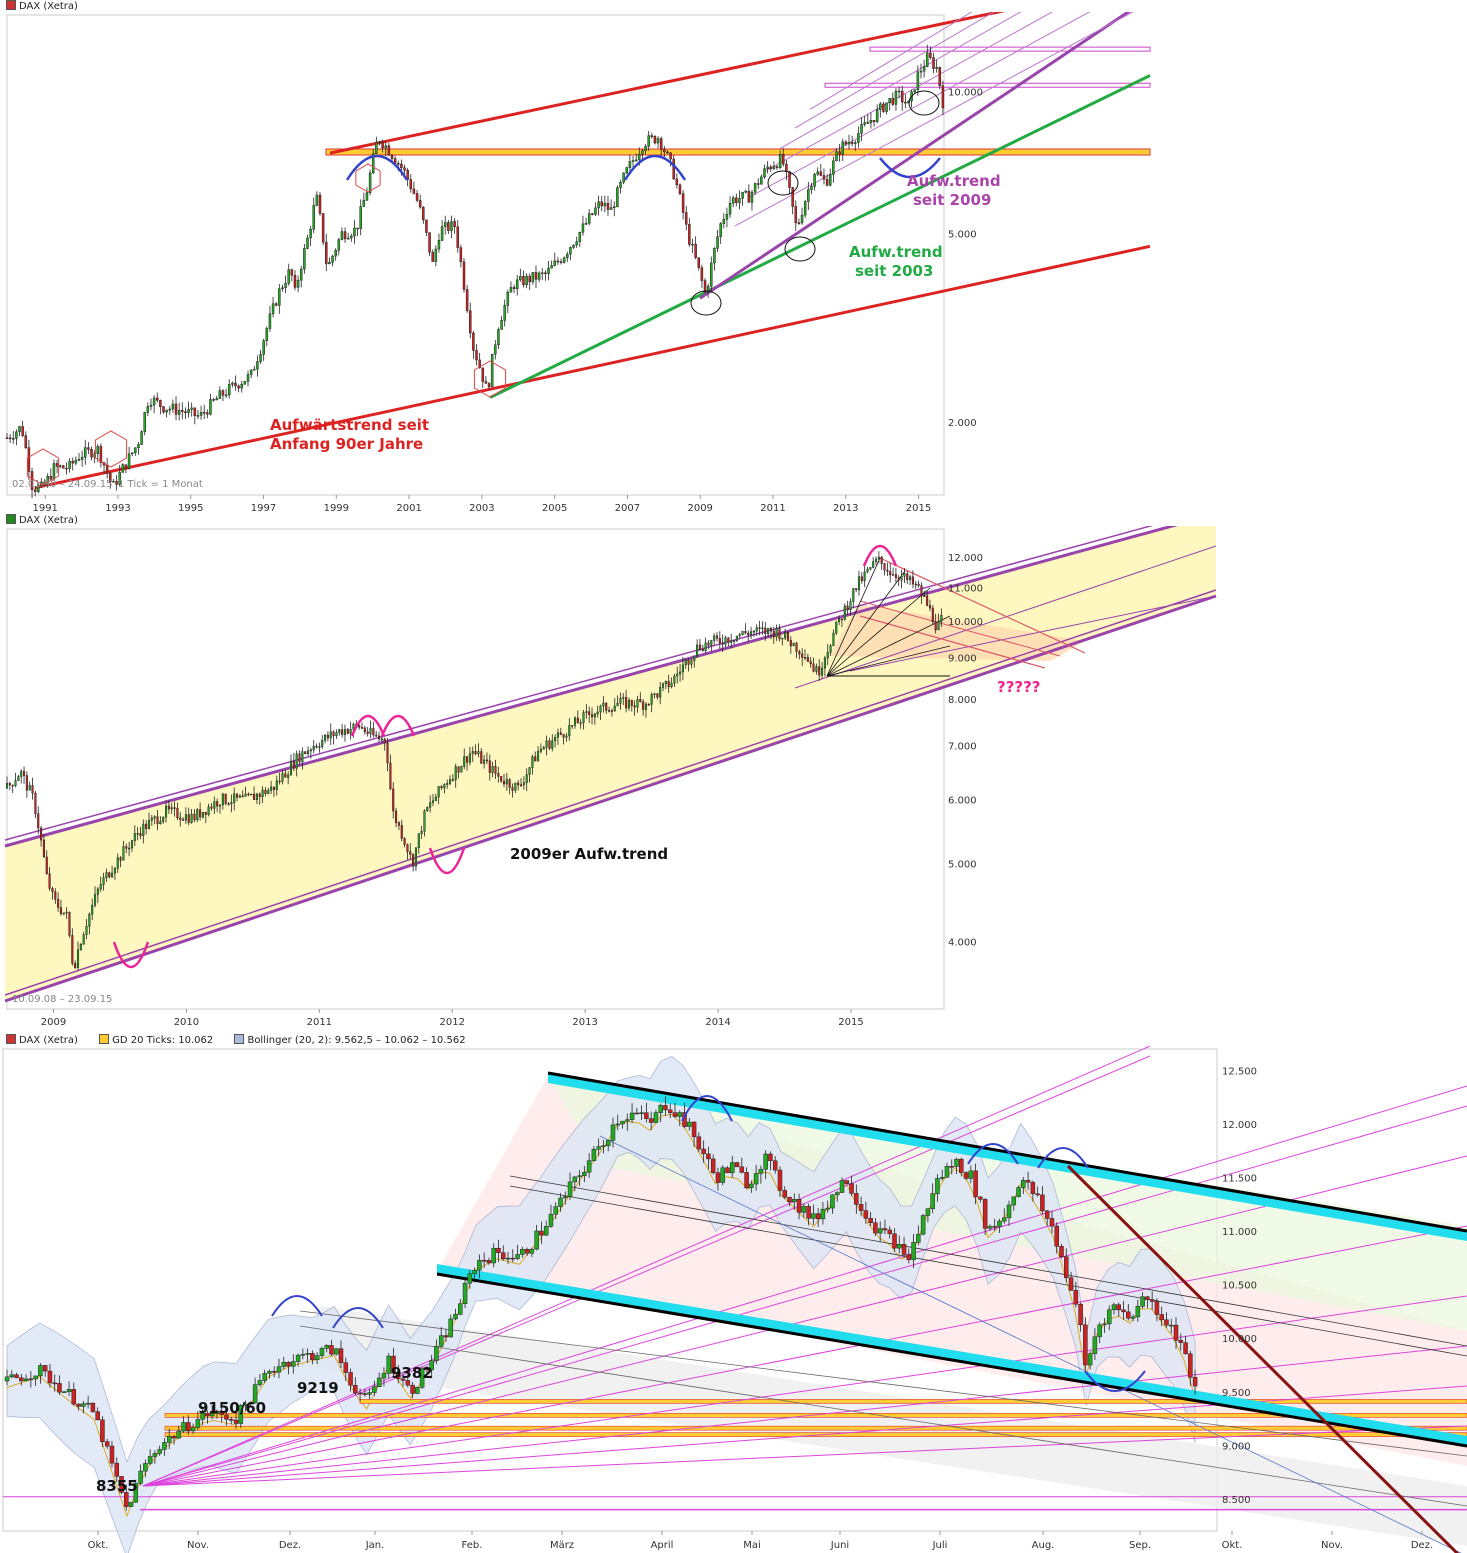 The image size is (1467, 1553). Describe the element at coordinates (160, 484) in the screenshot. I see `chart1-interval: 1 Tick = 1 Monat` at that location.